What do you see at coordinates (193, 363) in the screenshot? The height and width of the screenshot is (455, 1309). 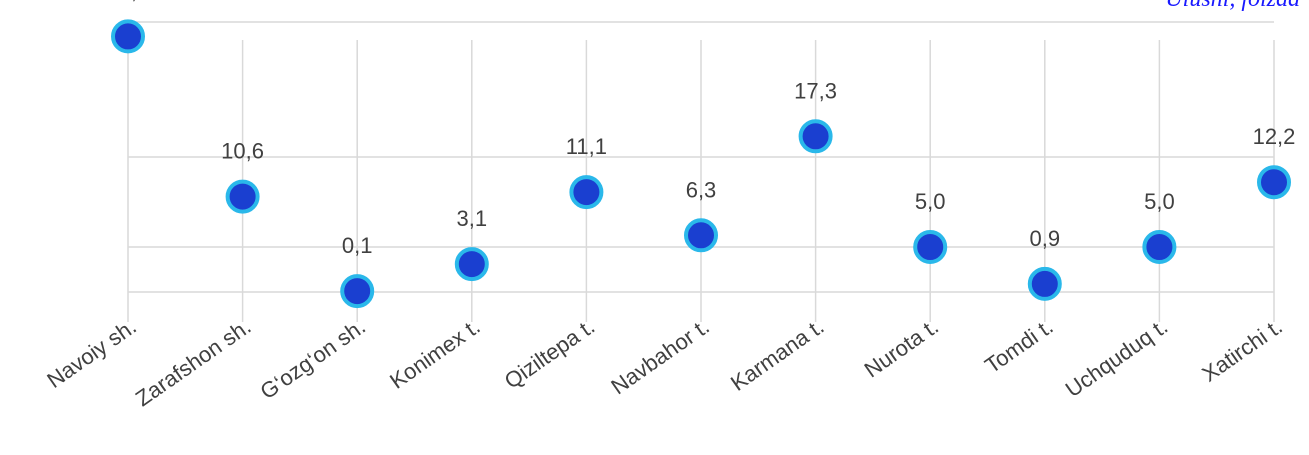 I see `x-tick-label: Zarafshon sh.` at bounding box center [193, 363].